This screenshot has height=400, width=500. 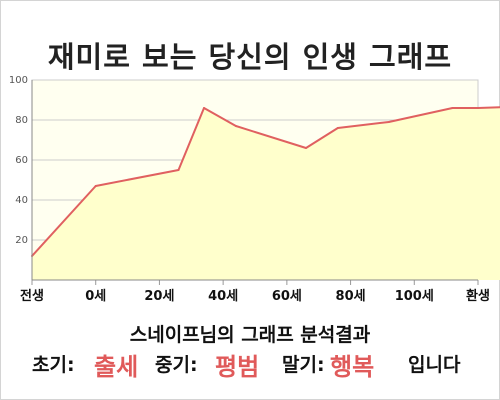 What do you see at coordinates (18, 80) in the screenshot?
I see `y-tick-label: 100` at bounding box center [18, 80].